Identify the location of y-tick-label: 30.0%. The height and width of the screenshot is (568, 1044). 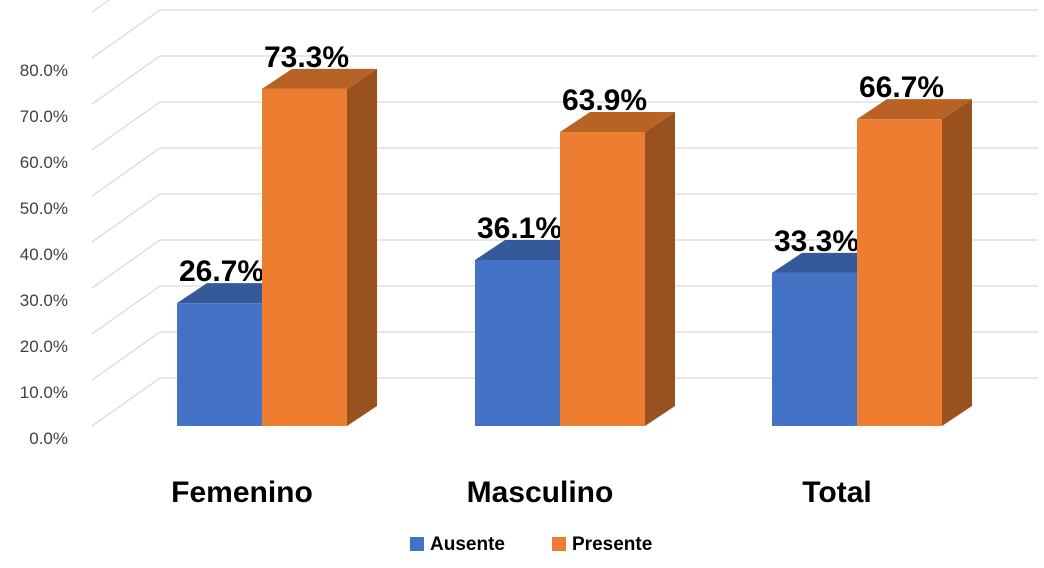
(44, 300).